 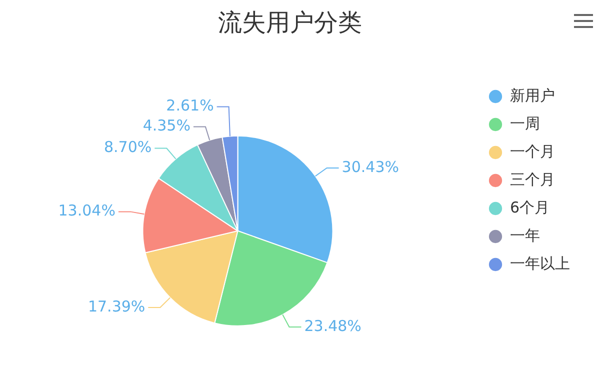 I want to click on legend-label: 一个月, so click(x=532, y=151).